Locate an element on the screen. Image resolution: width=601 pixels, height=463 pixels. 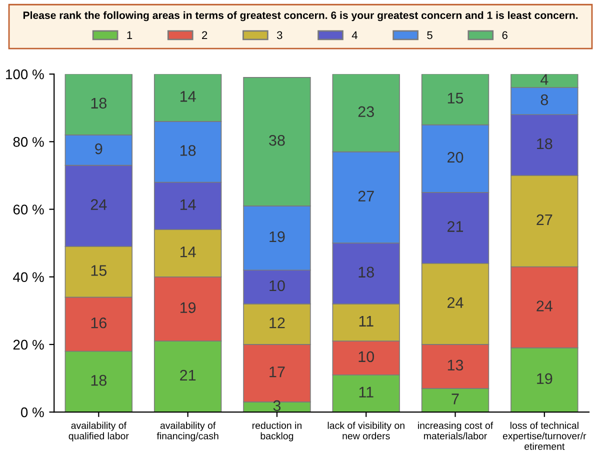
data-label: 12 is located at coordinates (277, 322).